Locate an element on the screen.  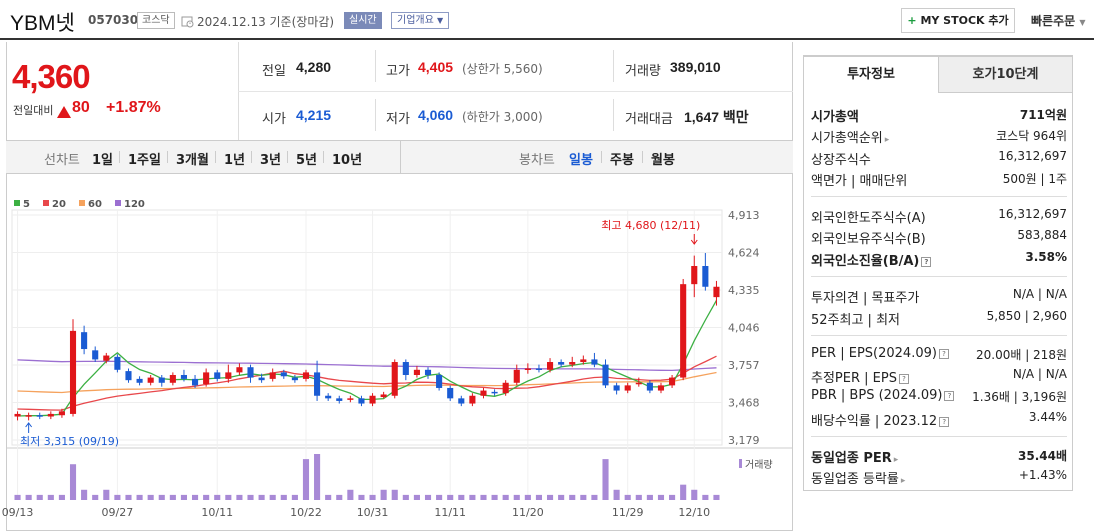
high-value: 4,405 is located at coordinates (436, 67).